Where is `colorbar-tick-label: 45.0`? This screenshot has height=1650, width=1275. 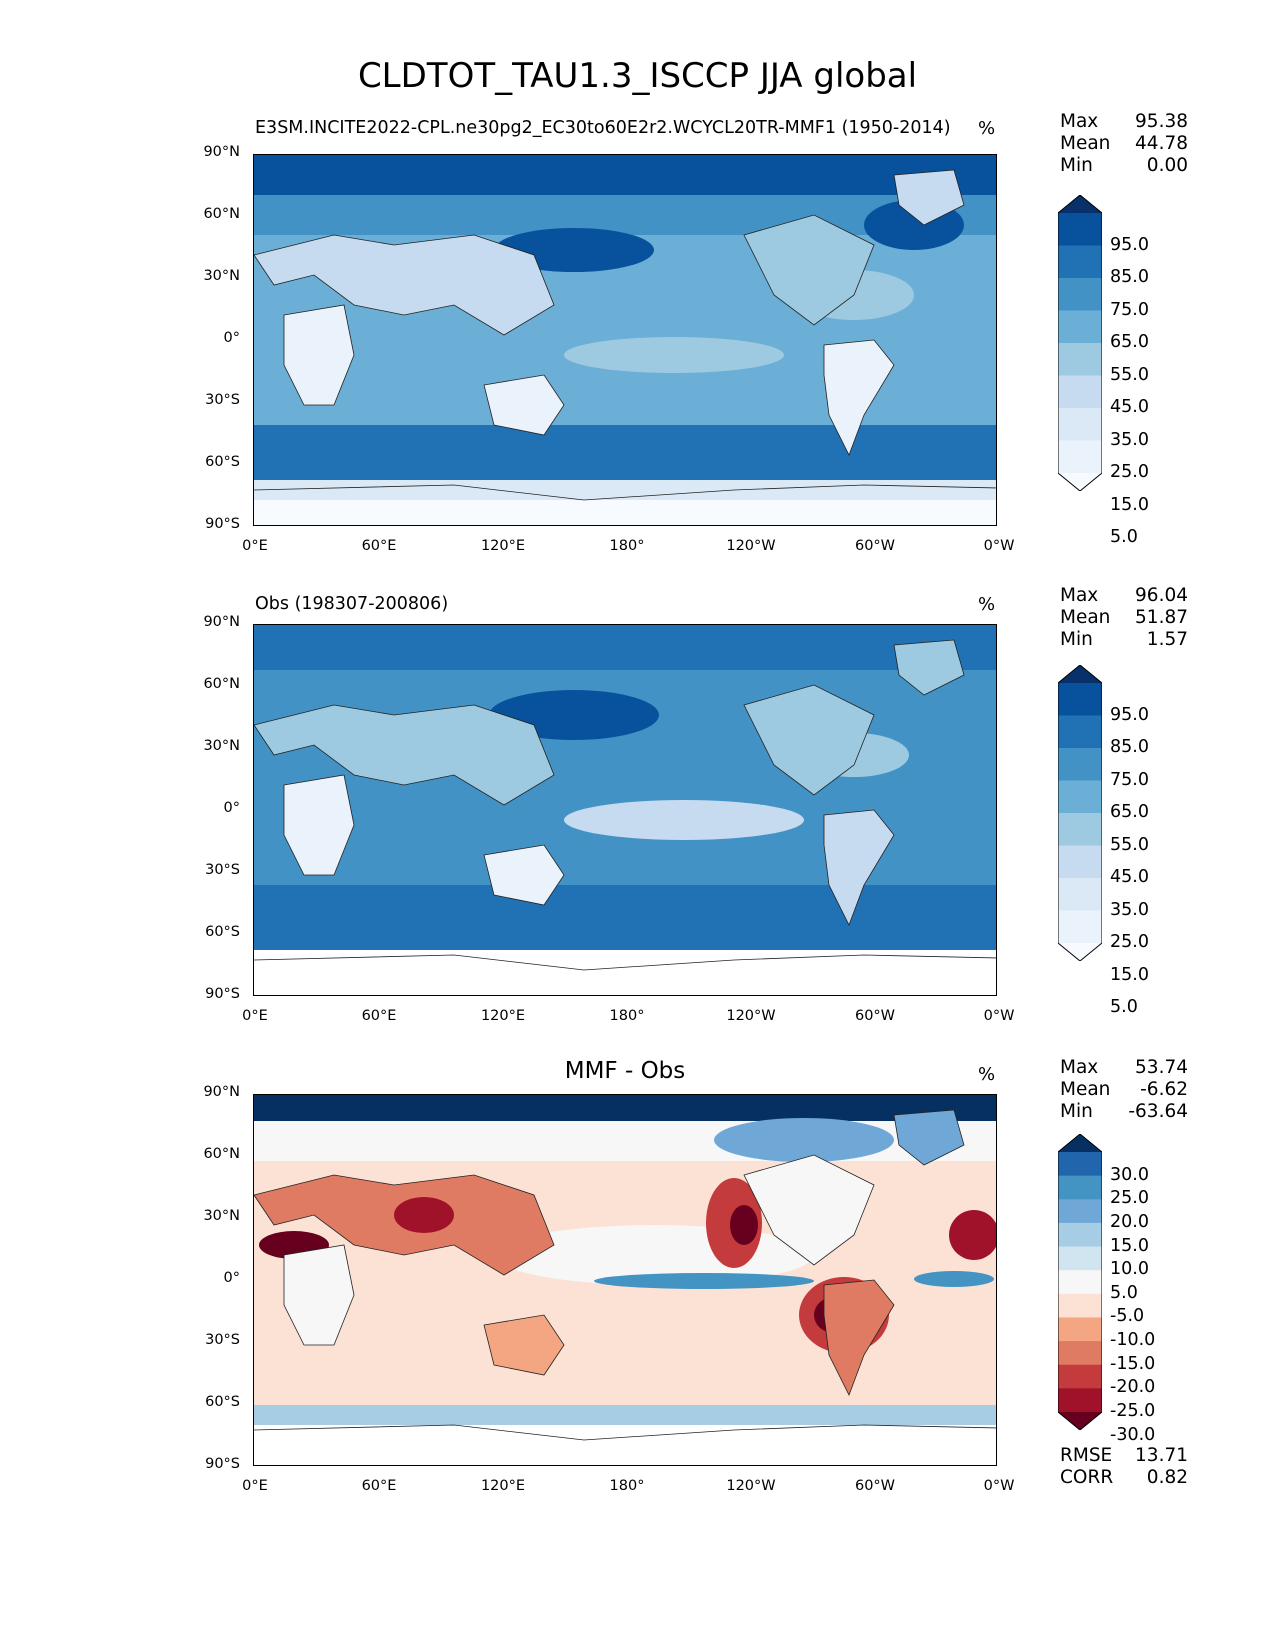 colorbar-tick-label: 45.0 is located at coordinates (1129, 407).